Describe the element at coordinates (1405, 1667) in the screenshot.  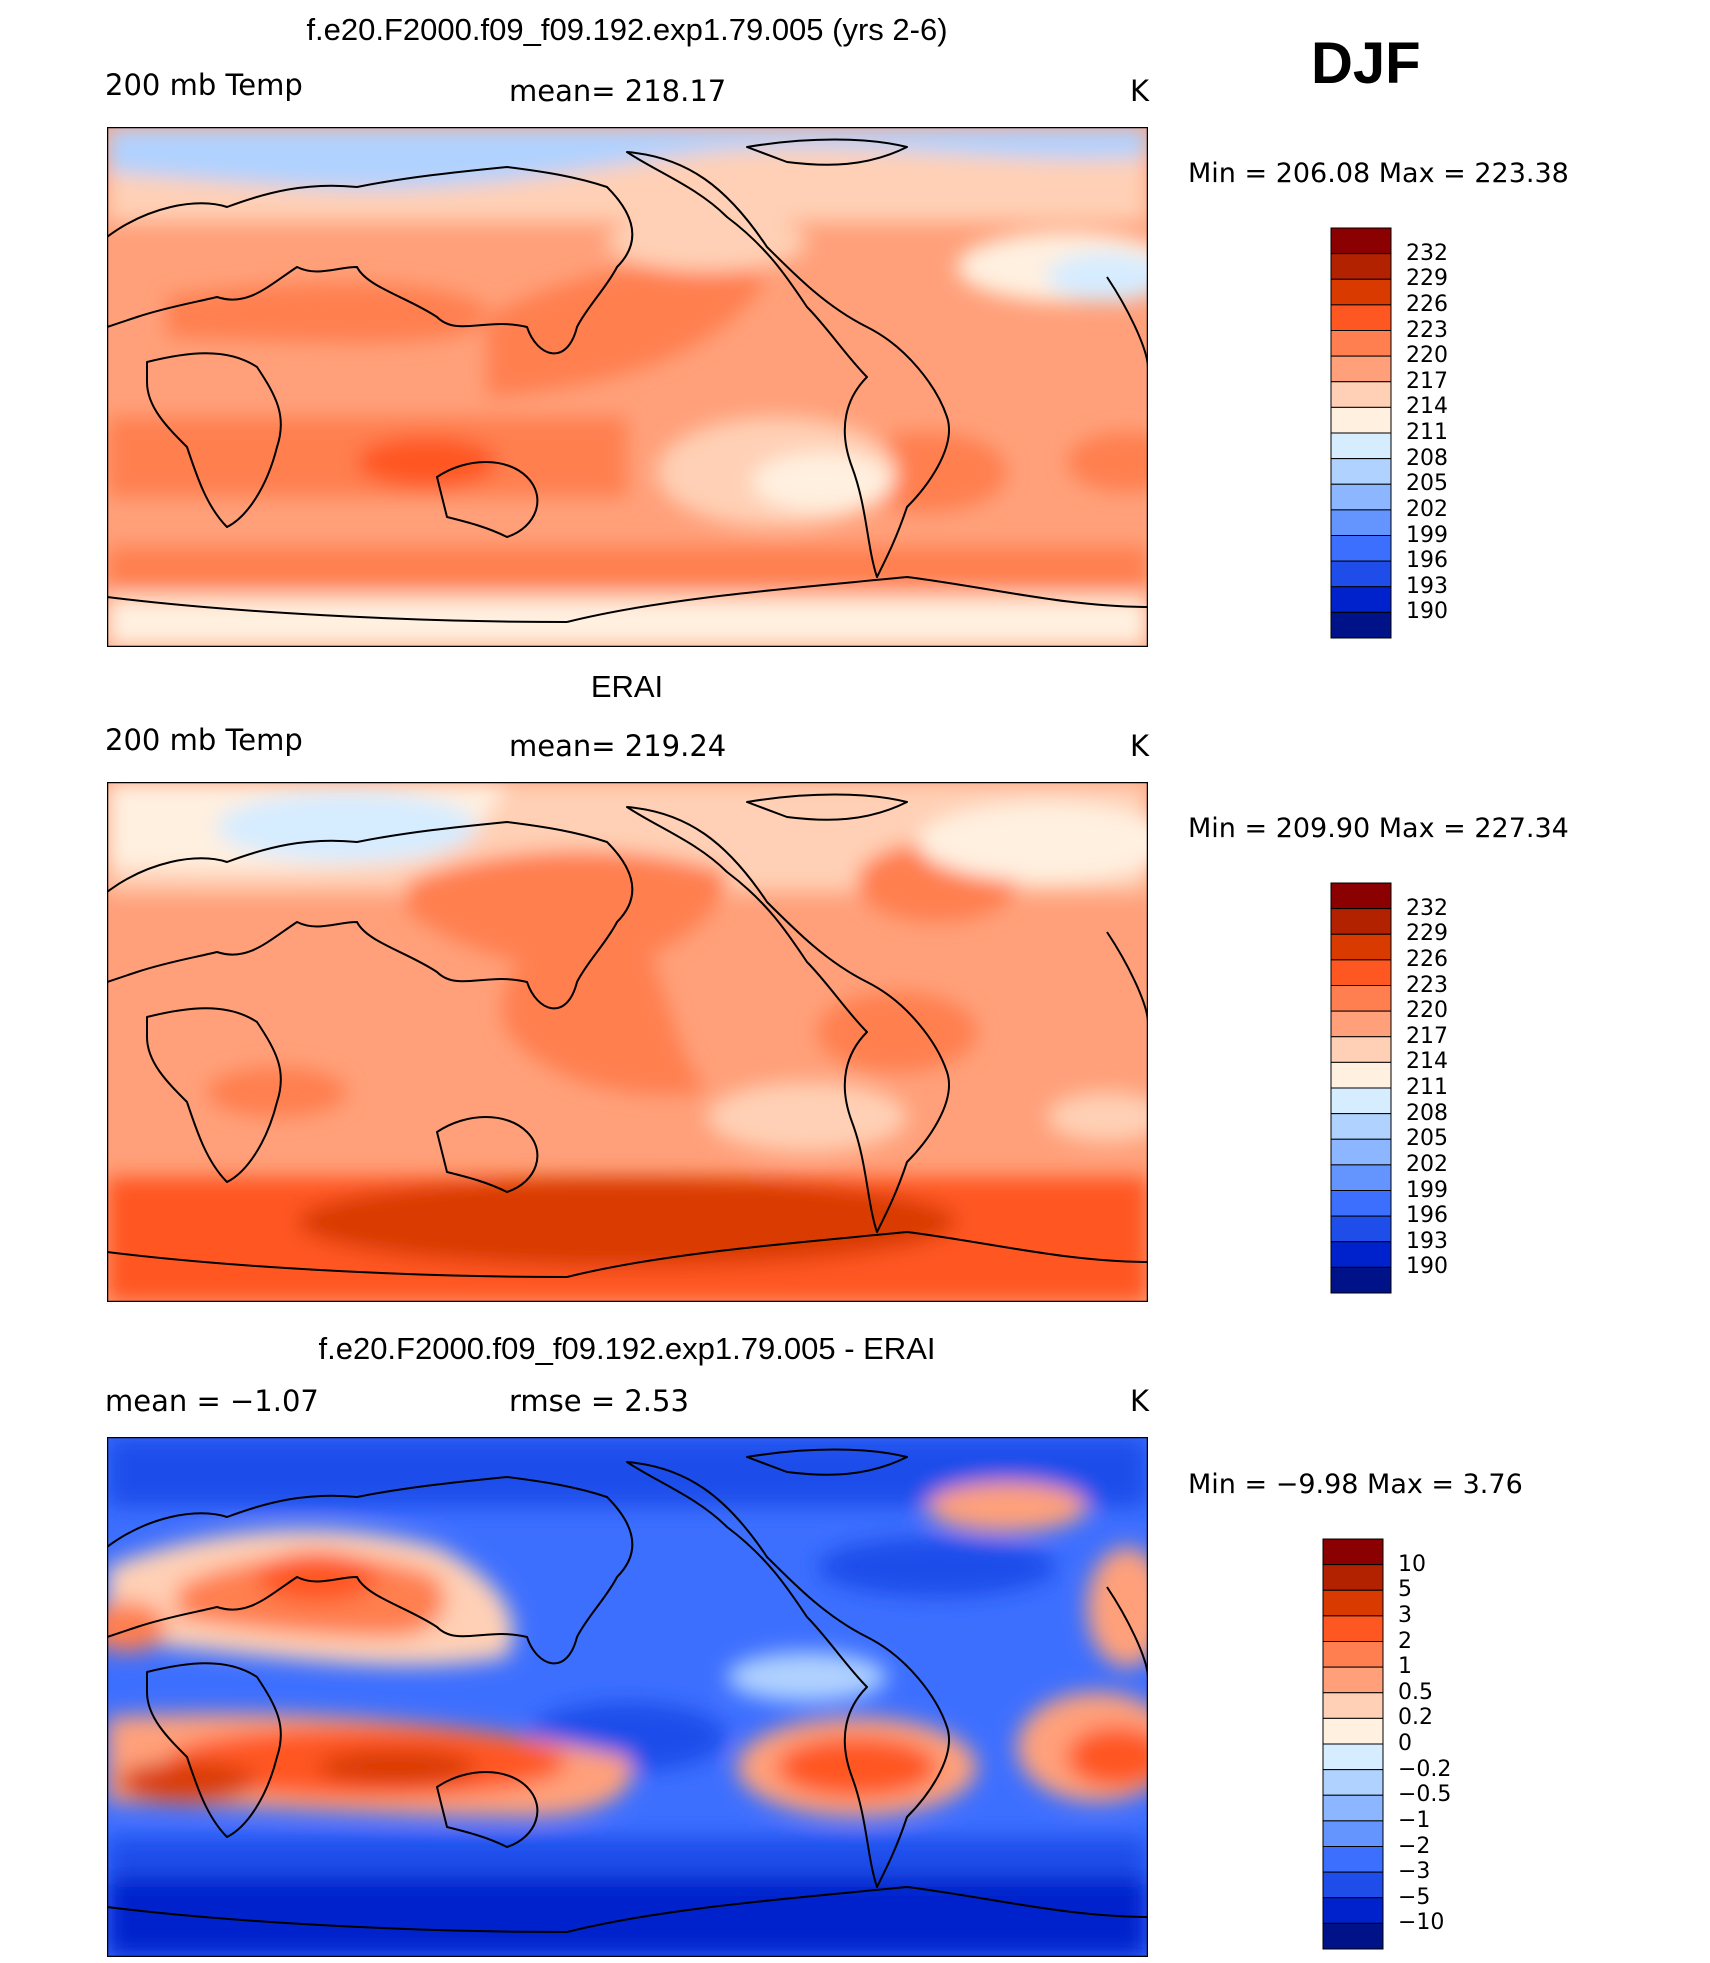
I see `colorbar-tick-label: 1` at that location.